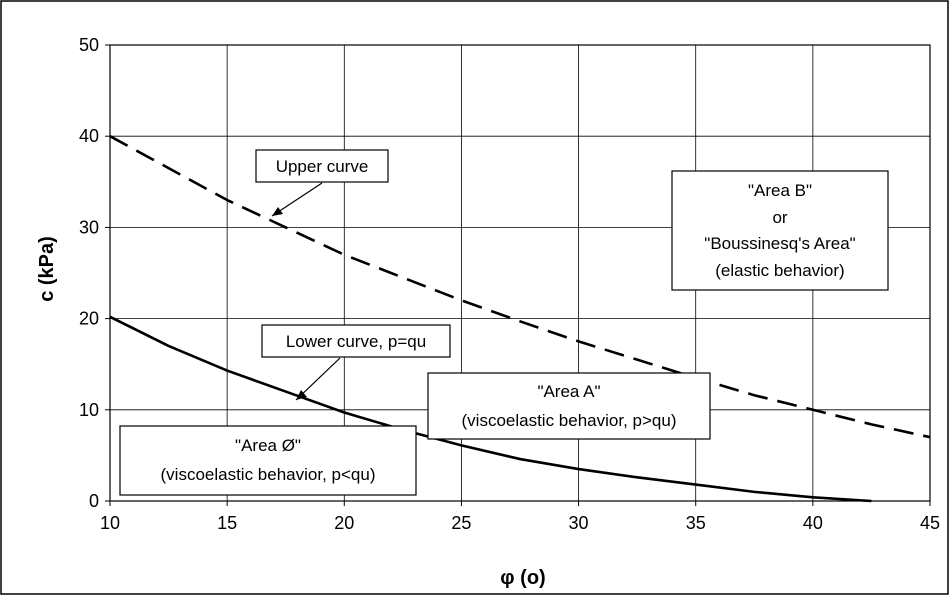 The image size is (950, 601). I want to click on x-tick-label: 10, so click(110, 523).